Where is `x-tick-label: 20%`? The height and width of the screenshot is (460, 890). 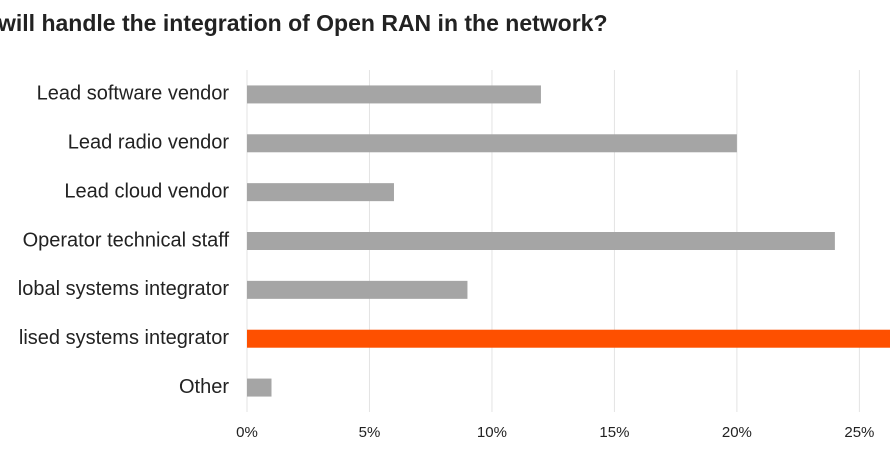
x-tick-label: 20% is located at coordinates (737, 432).